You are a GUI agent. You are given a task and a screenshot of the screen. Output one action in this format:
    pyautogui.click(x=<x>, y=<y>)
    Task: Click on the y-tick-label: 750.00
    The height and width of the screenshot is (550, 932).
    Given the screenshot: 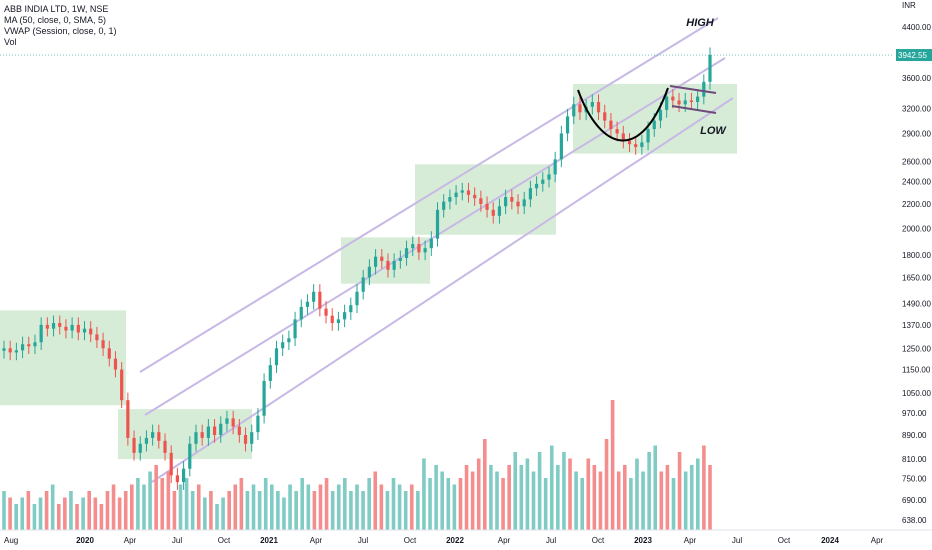 What is the action you would take?
    pyautogui.click(x=914, y=479)
    